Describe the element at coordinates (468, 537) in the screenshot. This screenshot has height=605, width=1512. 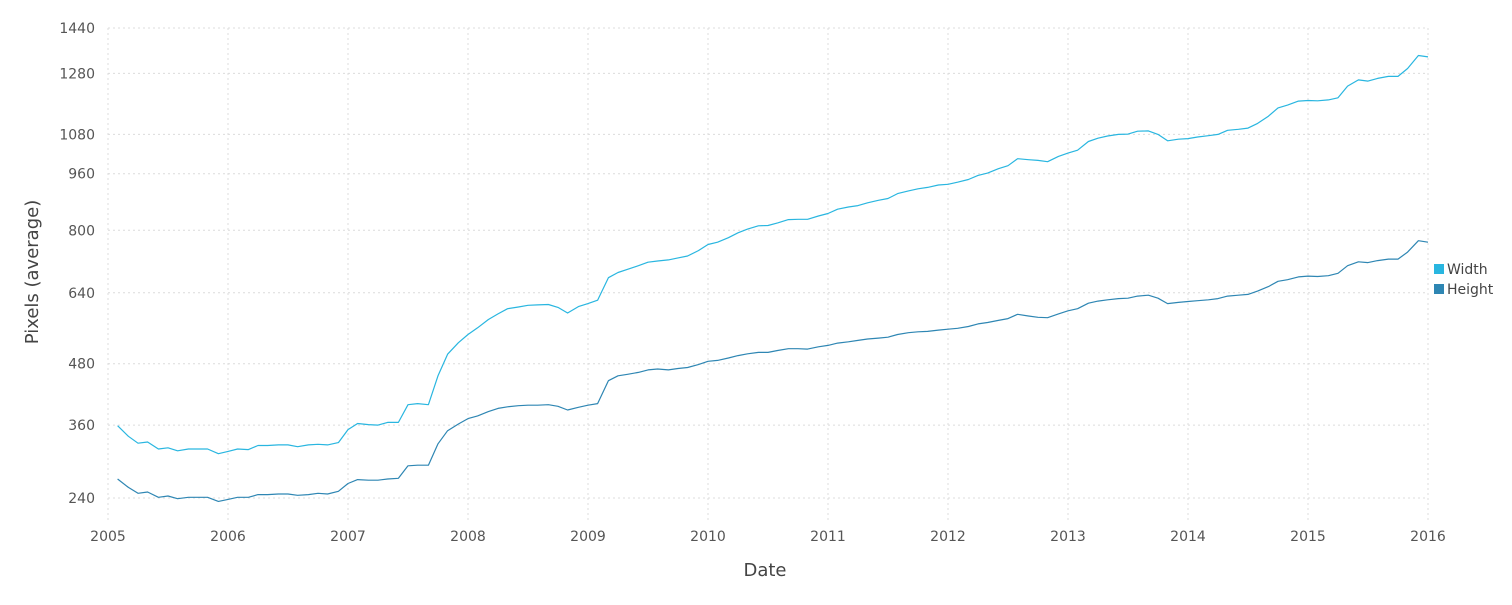
I see `x-tick-label: 2008` at that location.